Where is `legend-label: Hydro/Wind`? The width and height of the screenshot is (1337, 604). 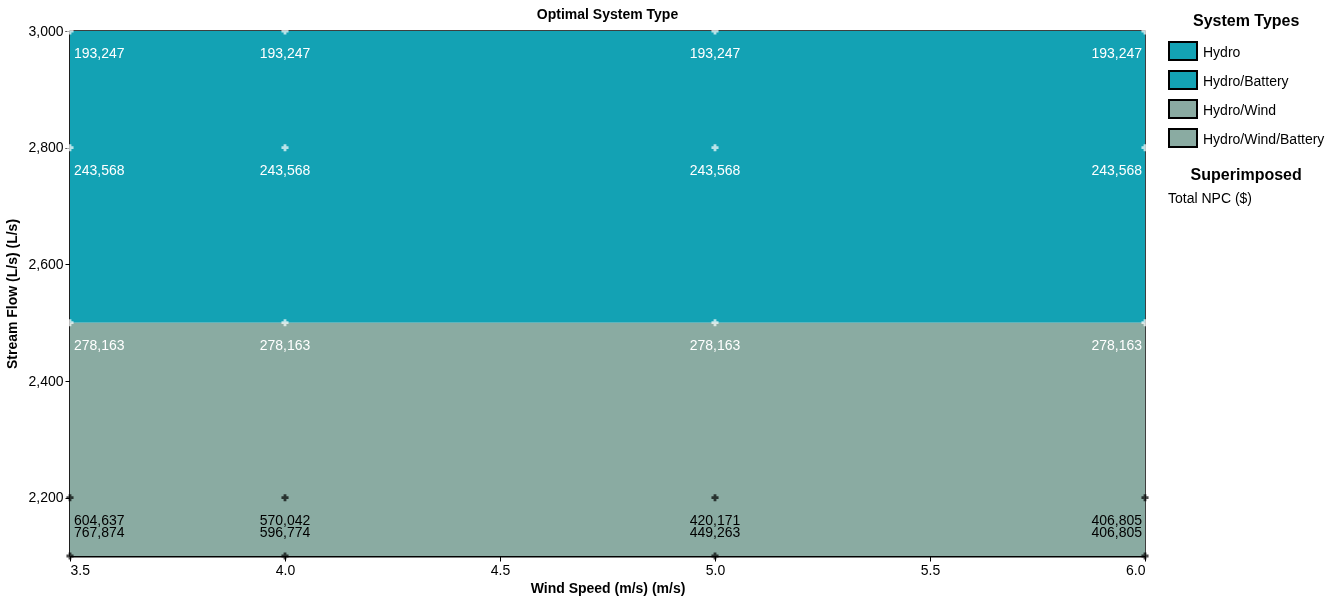
legend-label: Hydro/Wind is located at coordinates (1240, 109).